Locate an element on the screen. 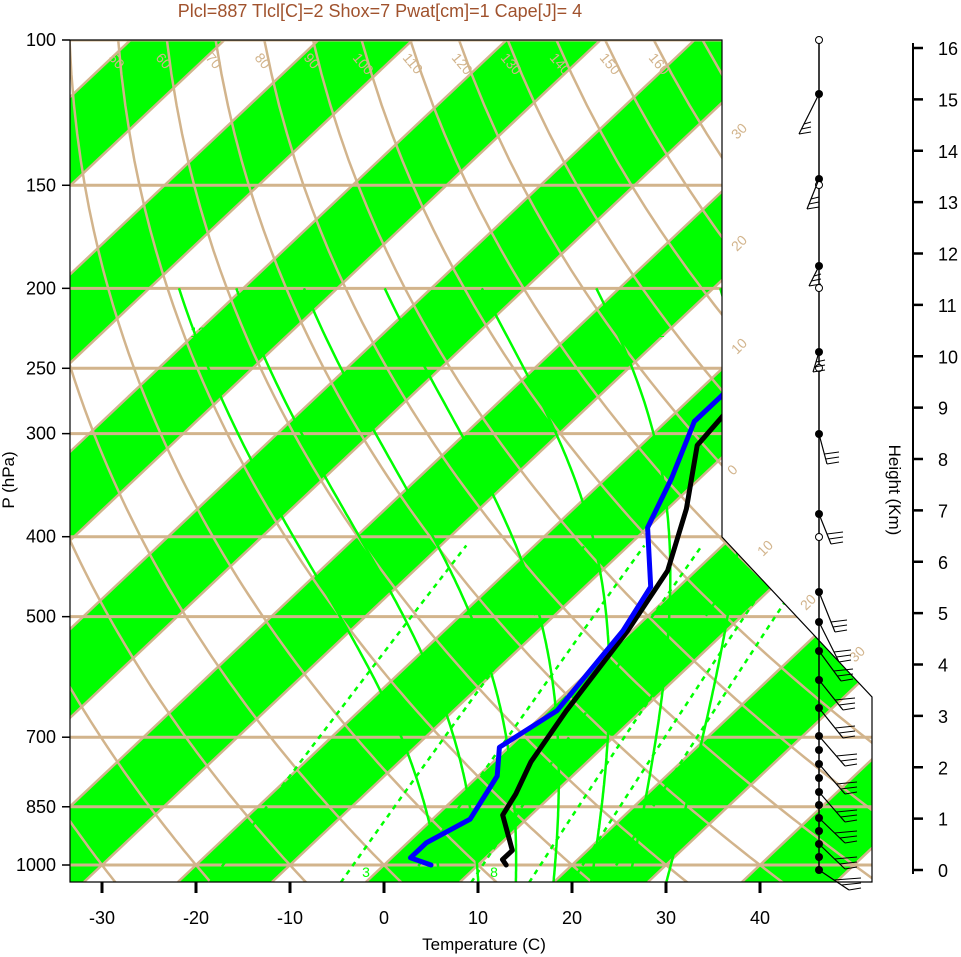 This screenshot has width=961, height=957. x-tick-label: -30 is located at coordinates (102, 918).